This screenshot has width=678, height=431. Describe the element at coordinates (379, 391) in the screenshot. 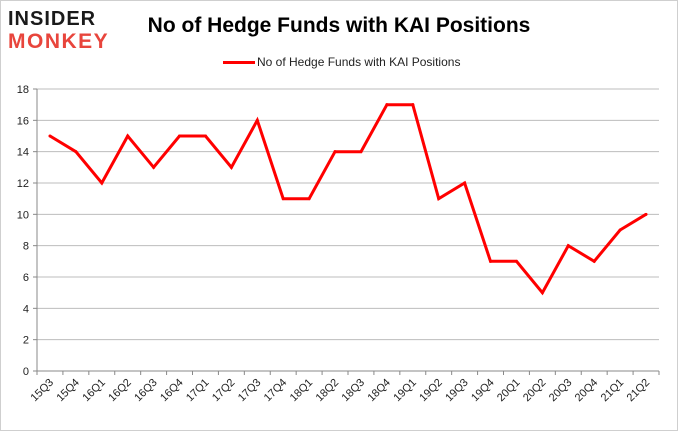

I see `x-tick-label: 18Q4` at that location.